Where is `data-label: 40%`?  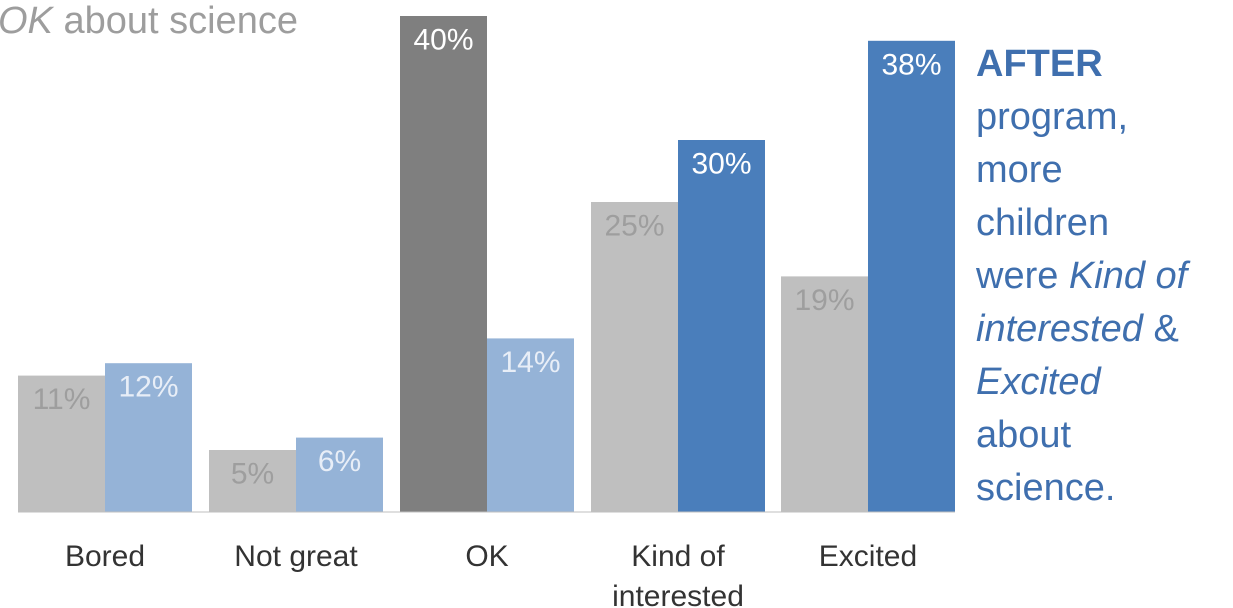
data-label: 40% is located at coordinates (443, 40).